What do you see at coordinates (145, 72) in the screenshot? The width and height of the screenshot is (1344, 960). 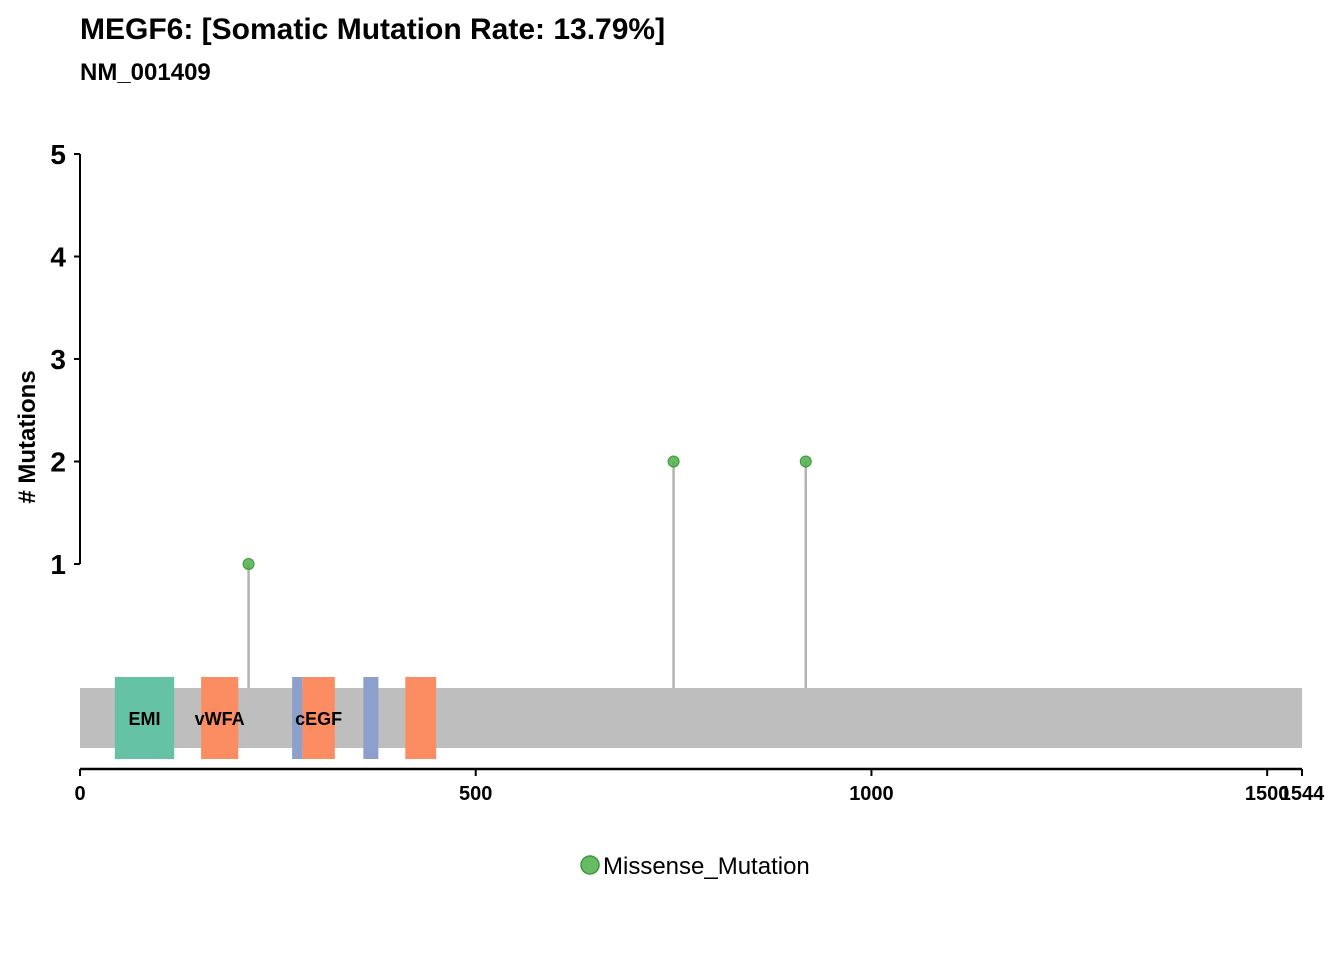 I see `chart-subtitle: NM_001409` at bounding box center [145, 72].